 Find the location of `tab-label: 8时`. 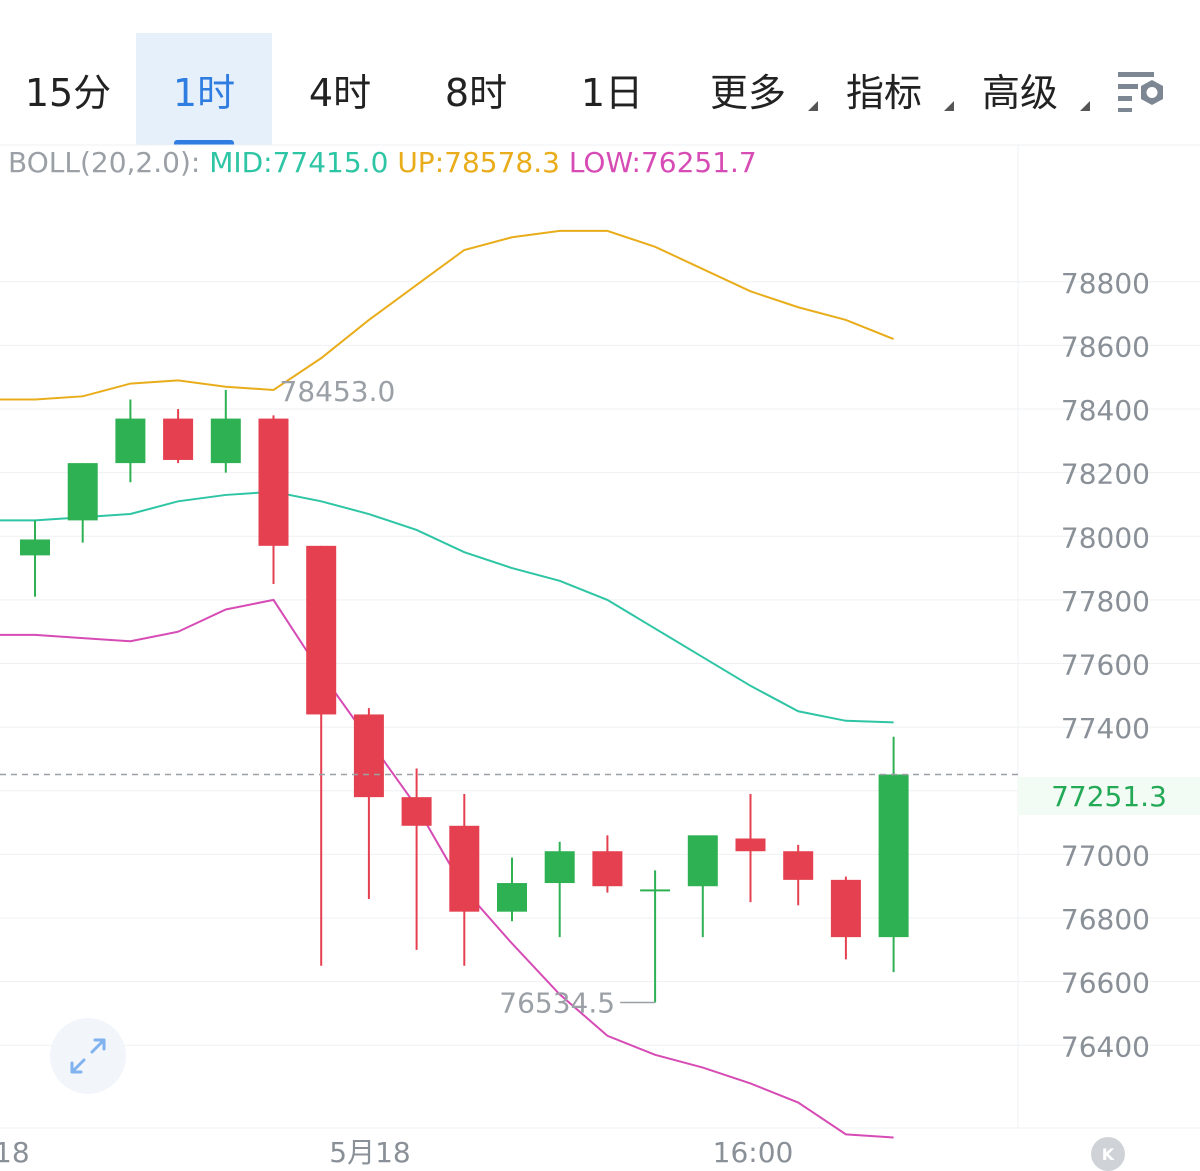

tab-label: 8时 is located at coordinates (476, 92).